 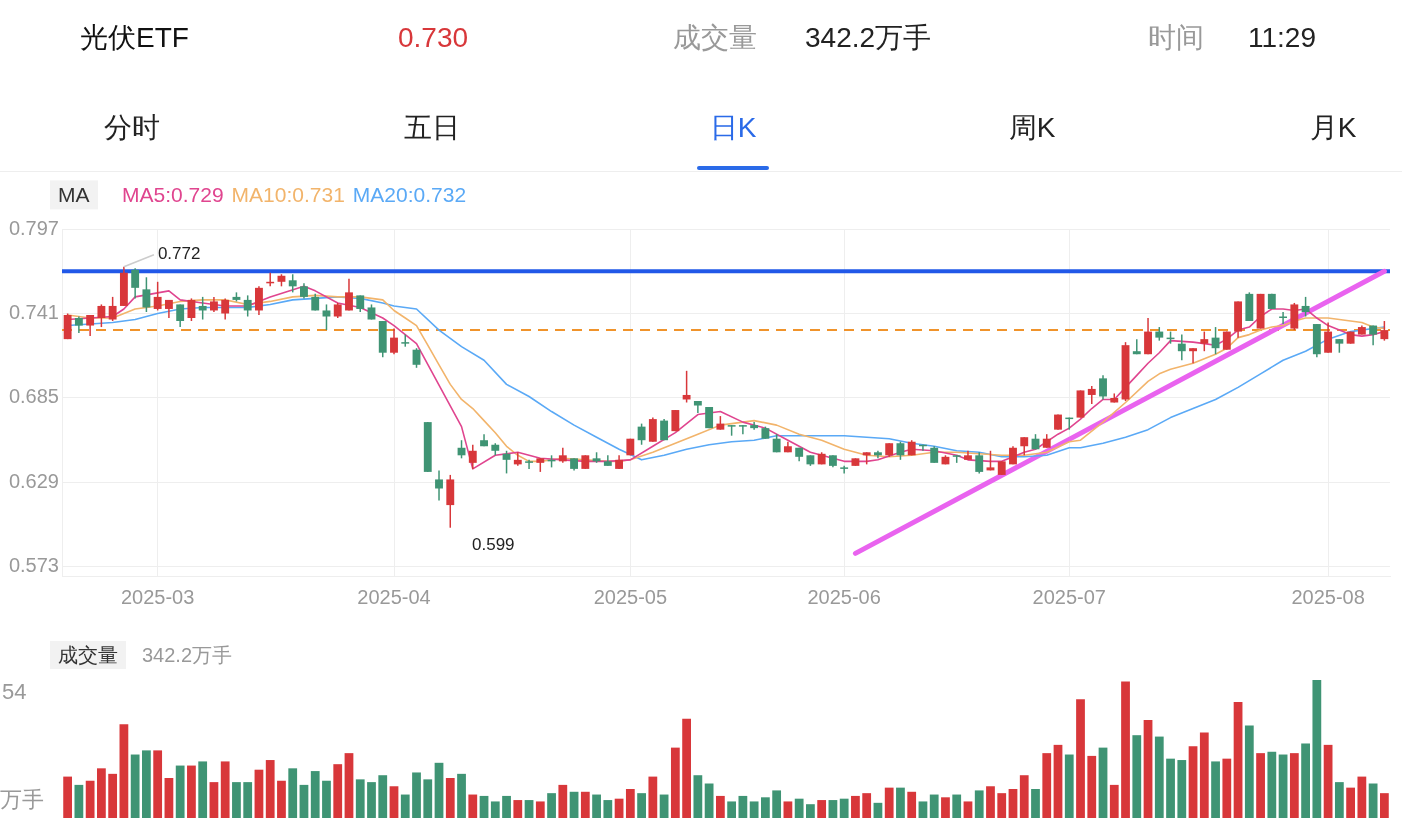 What do you see at coordinates (1176, 38) in the screenshot?
I see `text: 时间` at bounding box center [1176, 38].